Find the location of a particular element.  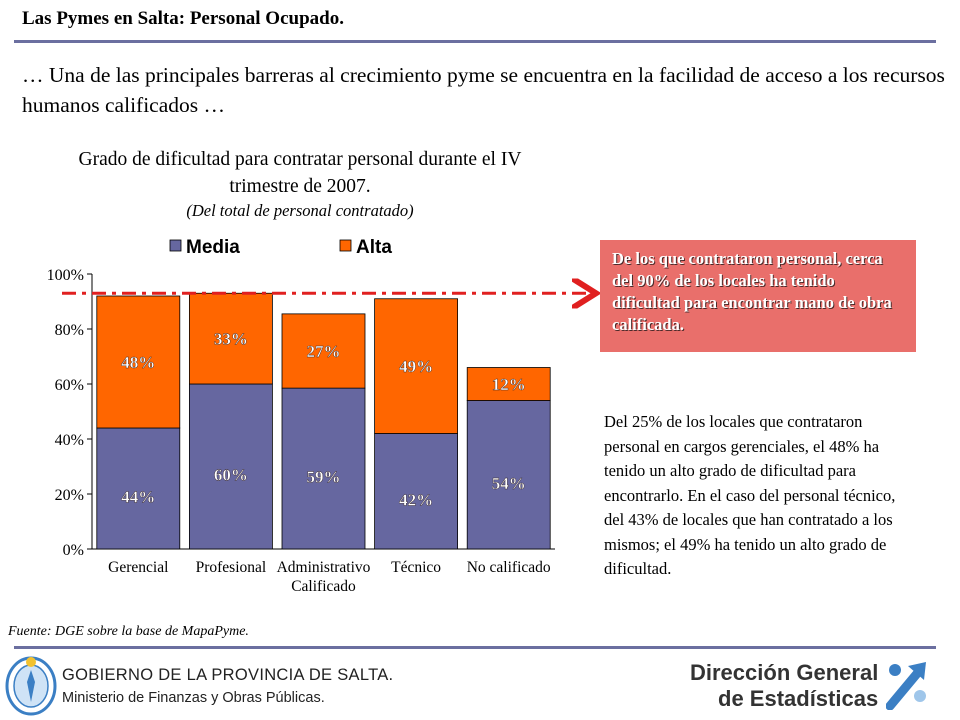

x-tick-label: No calificado is located at coordinates (509, 567).